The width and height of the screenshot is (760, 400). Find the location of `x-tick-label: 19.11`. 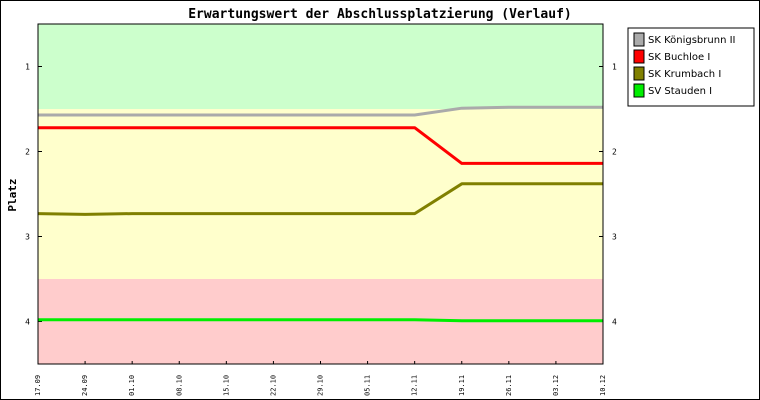

x-tick-label: 19.11 is located at coordinates (462, 385).